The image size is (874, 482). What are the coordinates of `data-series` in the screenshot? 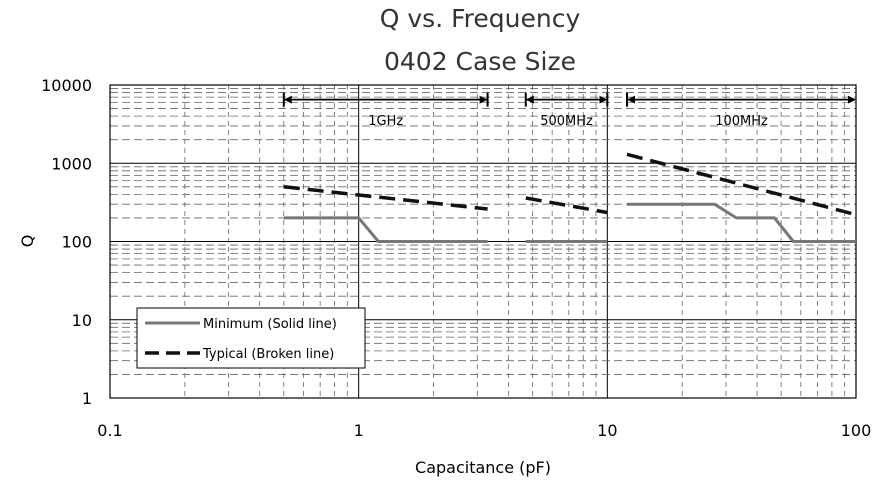 It's located at (570, 197).